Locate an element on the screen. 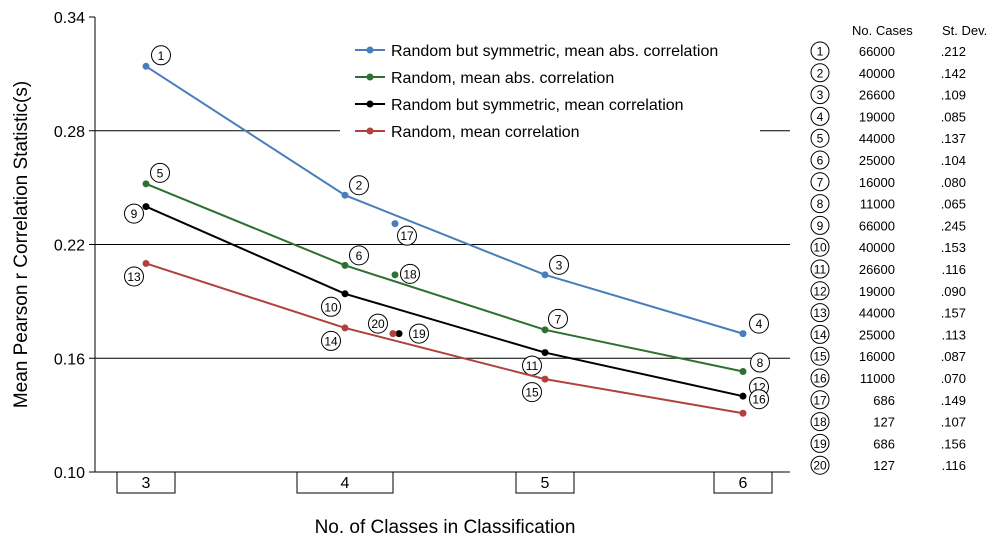  y-axis-title: Mean Pearson r Correlation Statistic(s) is located at coordinates (21, 244).